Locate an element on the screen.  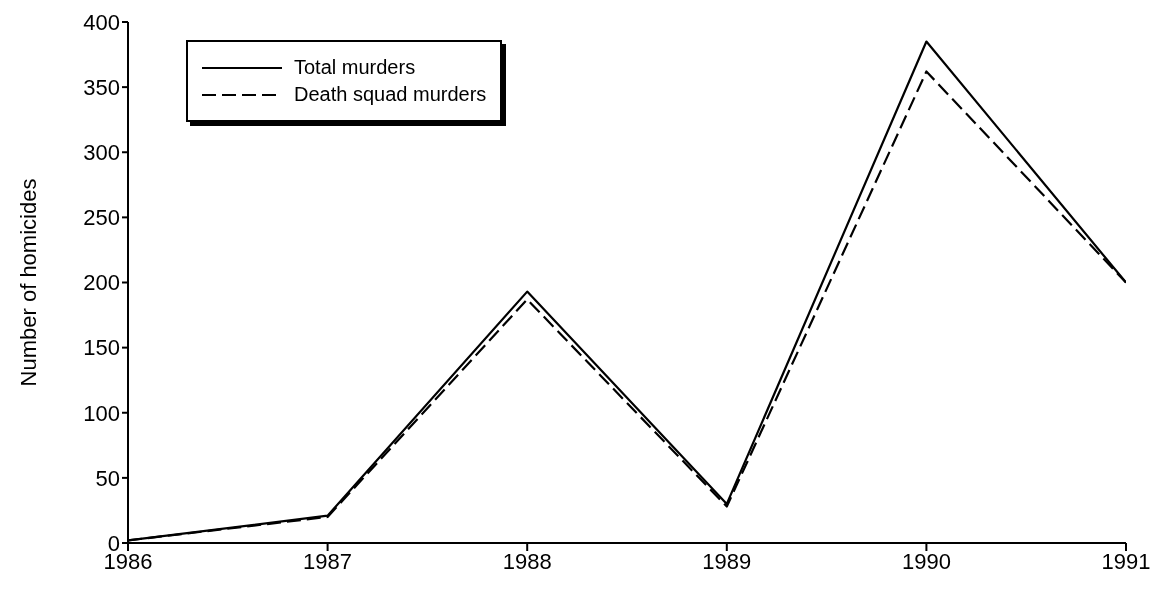
y-tick-label: 200 is located at coordinates (101, 283).